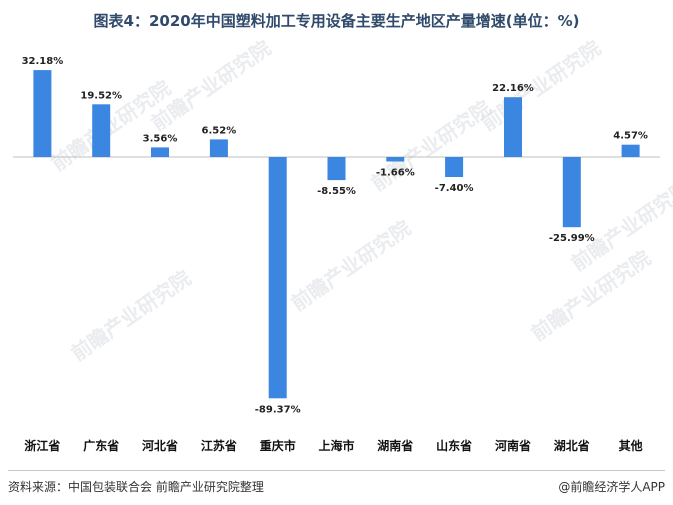 The height and width of the screenshot is (505, 673). Describe the element at coordinates (572, 238) in the screenshot. I see `data-label-10: -25.99%` at that location.